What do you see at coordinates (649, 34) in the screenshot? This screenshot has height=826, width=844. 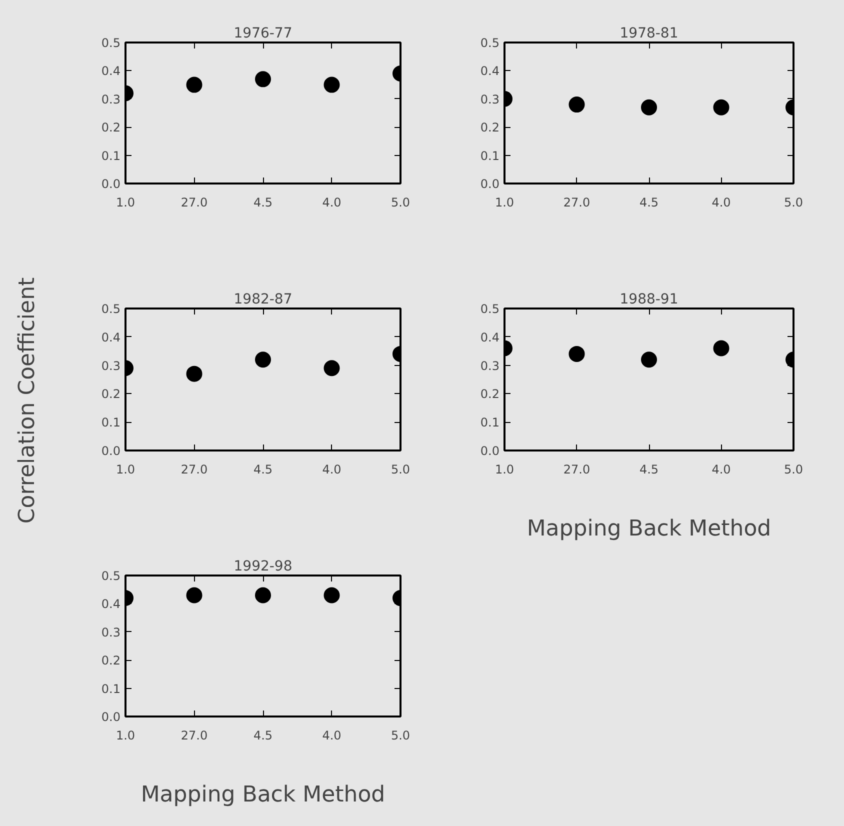 I see `chart-title: 1978-81` at bounding box center [649, 34].